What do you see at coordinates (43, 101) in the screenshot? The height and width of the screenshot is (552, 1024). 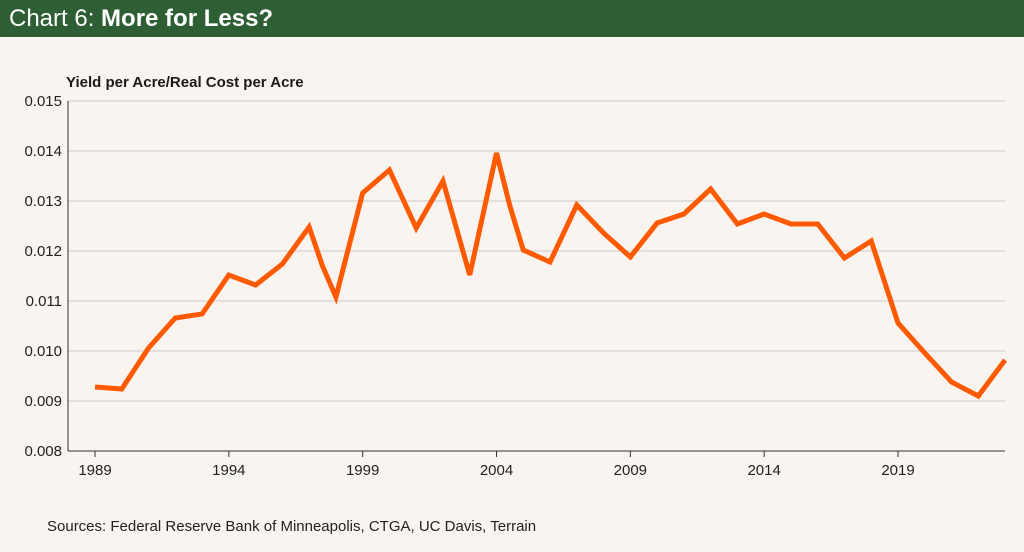 I see `y-tick-label: 0.015` at bounding box center [43, 101].